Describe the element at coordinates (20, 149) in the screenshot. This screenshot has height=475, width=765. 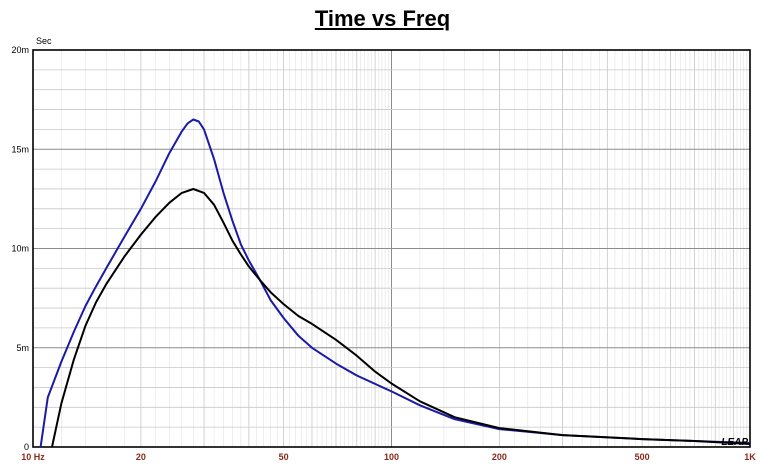
I see `y-tick-label: 15m` at that location.